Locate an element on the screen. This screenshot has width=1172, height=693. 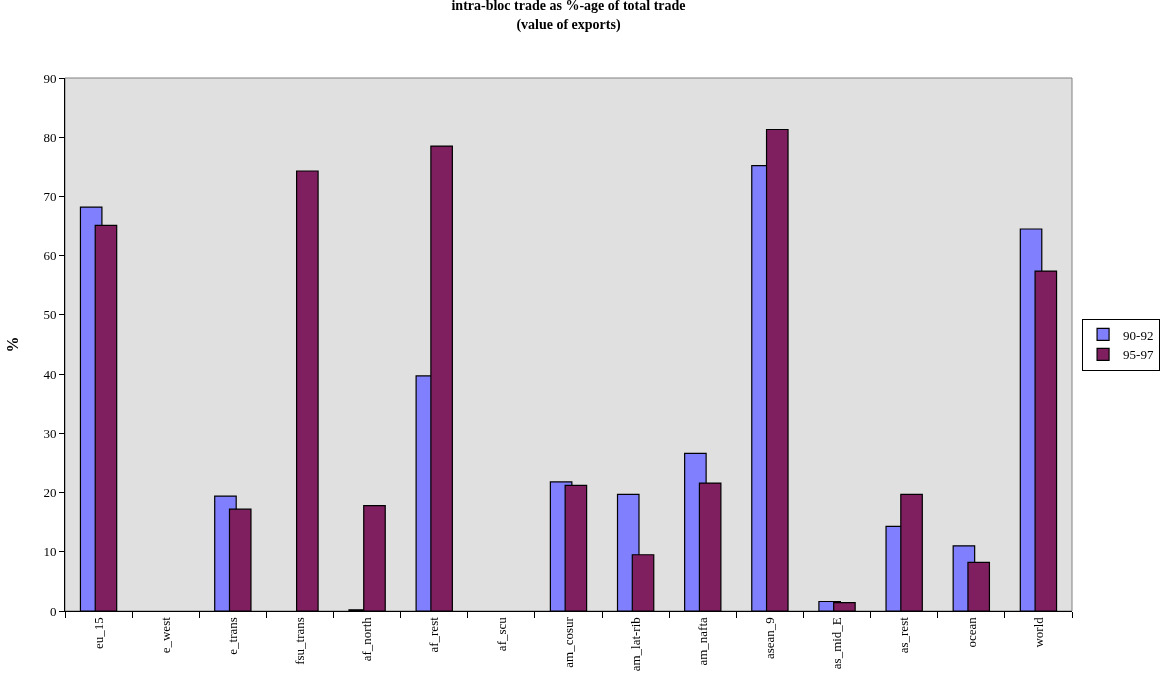
x-tick-label: af_scu is located at coordinates (501, 634).